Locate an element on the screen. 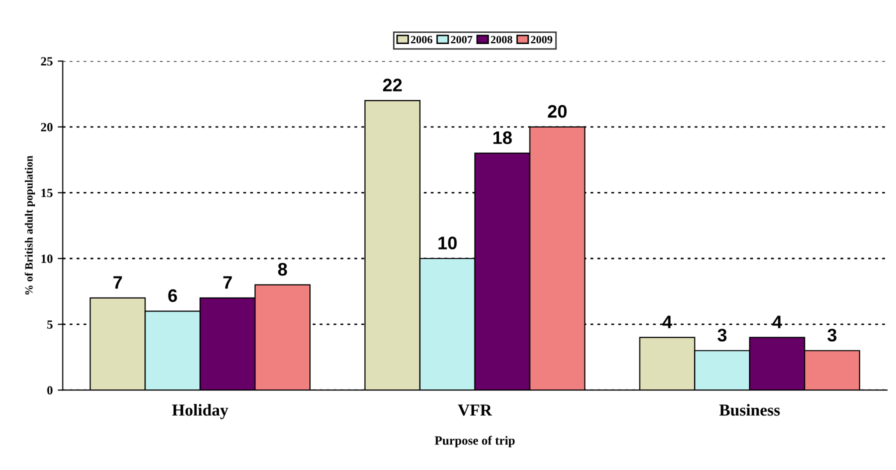  x-tick-label: Holiday is located at coordinates (200, 412).